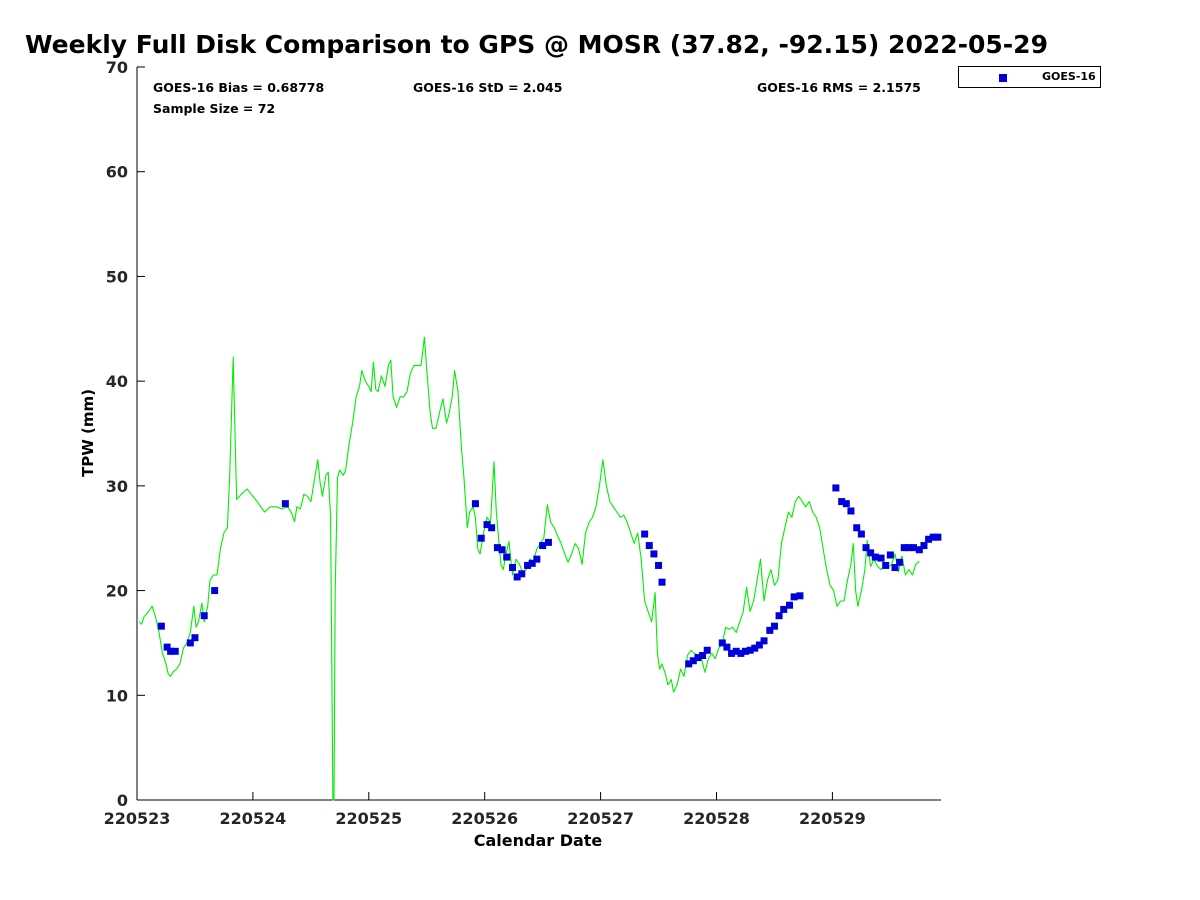 The width and height of the screenshot is (1200, 900). I want to click on legend: GOES-16, so click(1029, 77).